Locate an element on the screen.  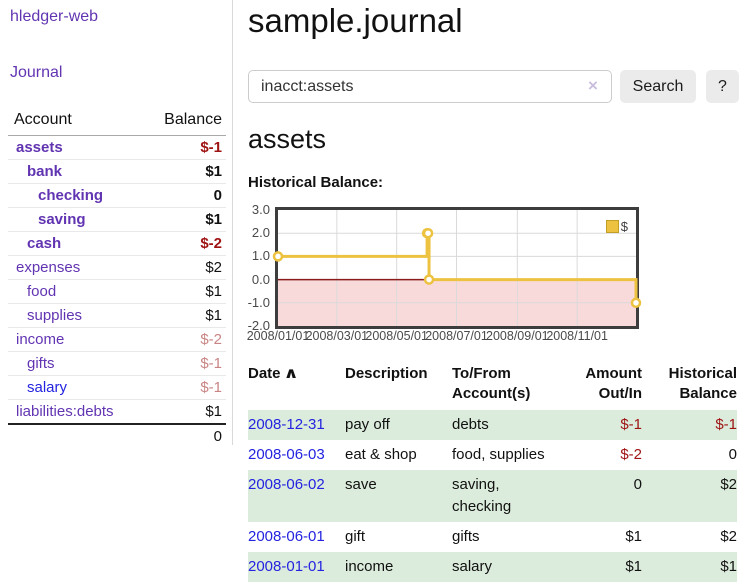
sidebar-account-link: cash is located at coordinates (44, 243).